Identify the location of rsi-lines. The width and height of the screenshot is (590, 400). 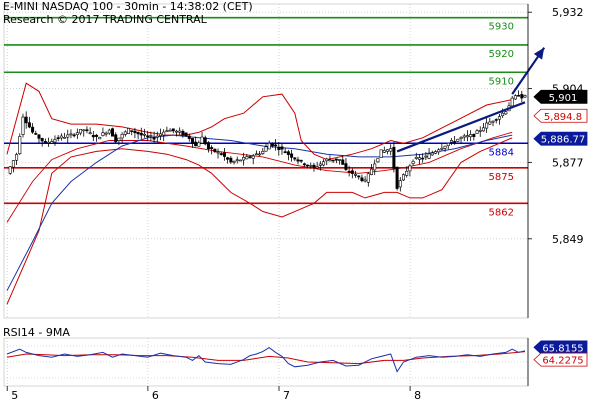
(266, 359).